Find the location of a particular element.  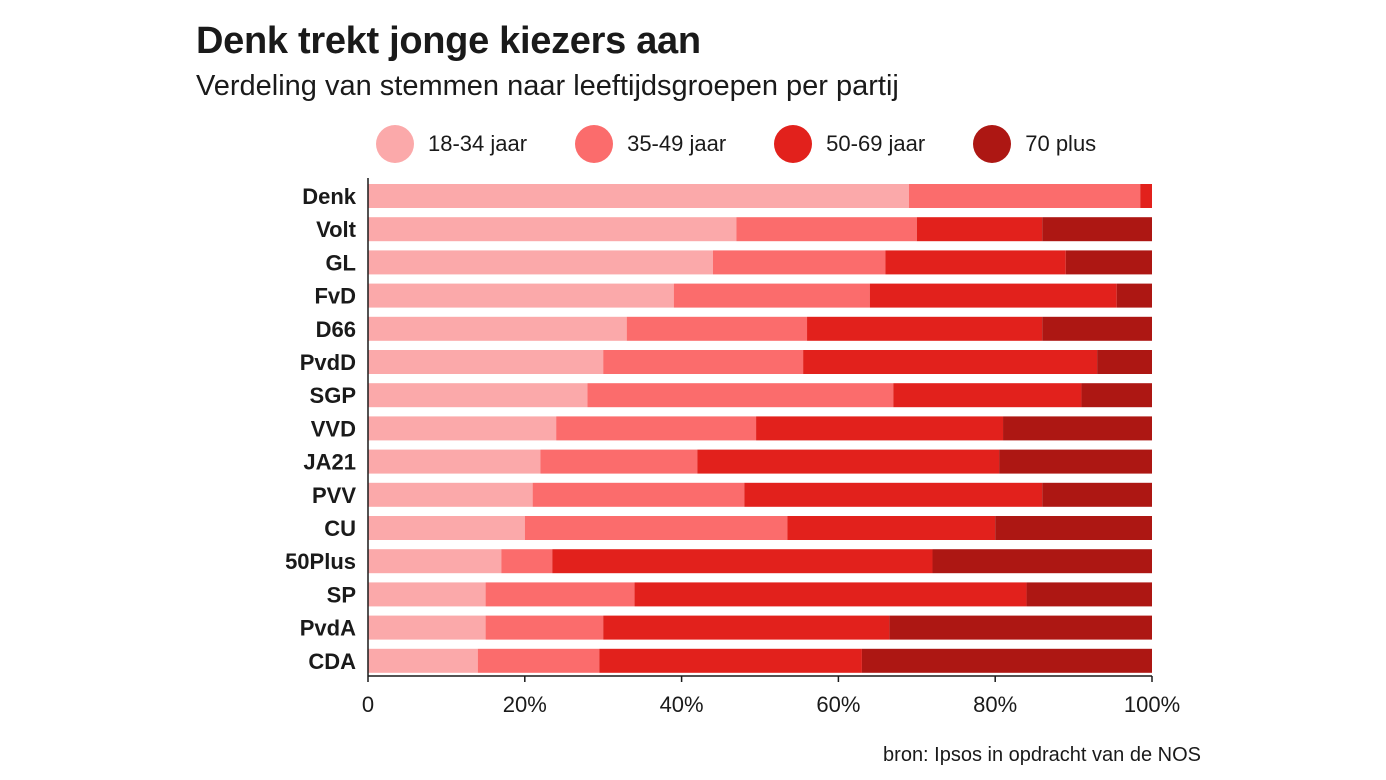

bar-sp-50-69-jaar is located at coordinates (830, 594).